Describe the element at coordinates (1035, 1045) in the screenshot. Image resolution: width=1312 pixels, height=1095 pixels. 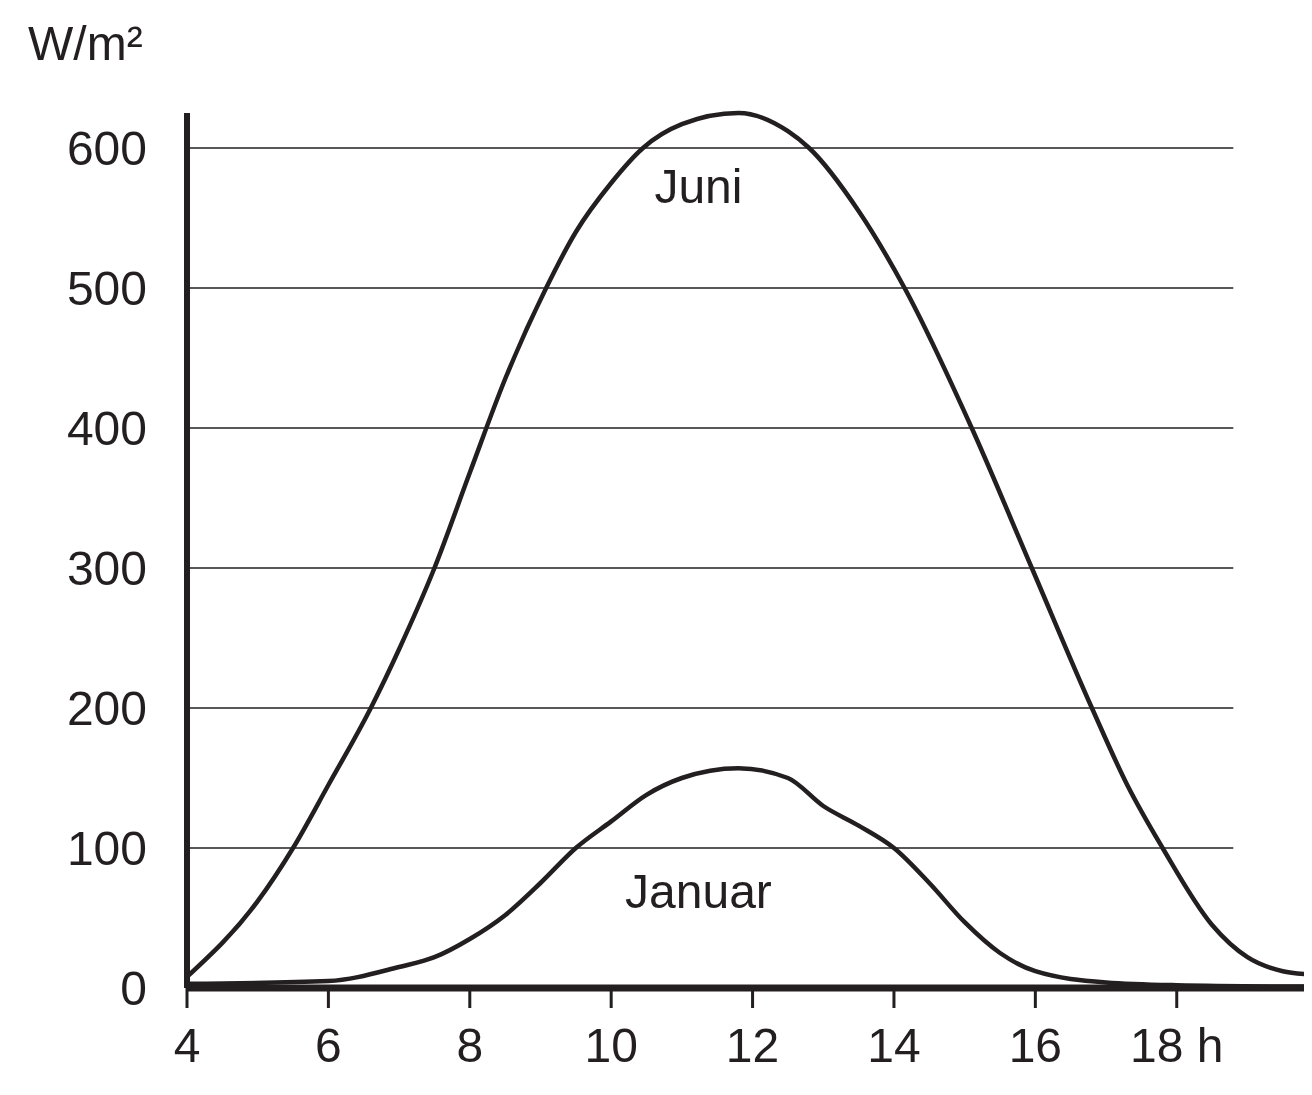
I see `x-tick-label: 16` at that location.